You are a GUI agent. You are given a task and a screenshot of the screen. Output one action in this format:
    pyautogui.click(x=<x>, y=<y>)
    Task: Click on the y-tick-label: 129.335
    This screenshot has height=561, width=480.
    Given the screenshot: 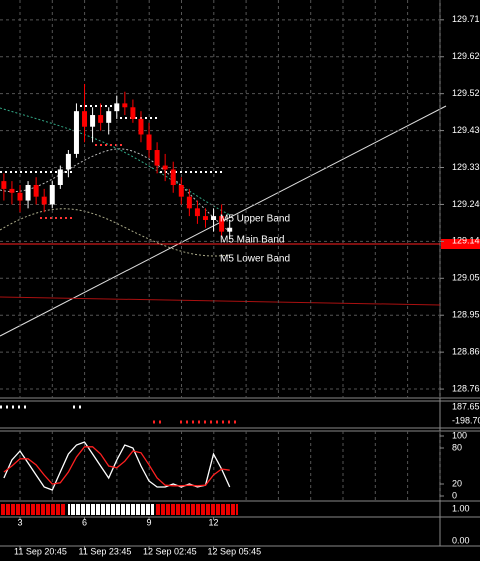 What is the action you would take?
    pyautogui.click(x=466, y=167)
    